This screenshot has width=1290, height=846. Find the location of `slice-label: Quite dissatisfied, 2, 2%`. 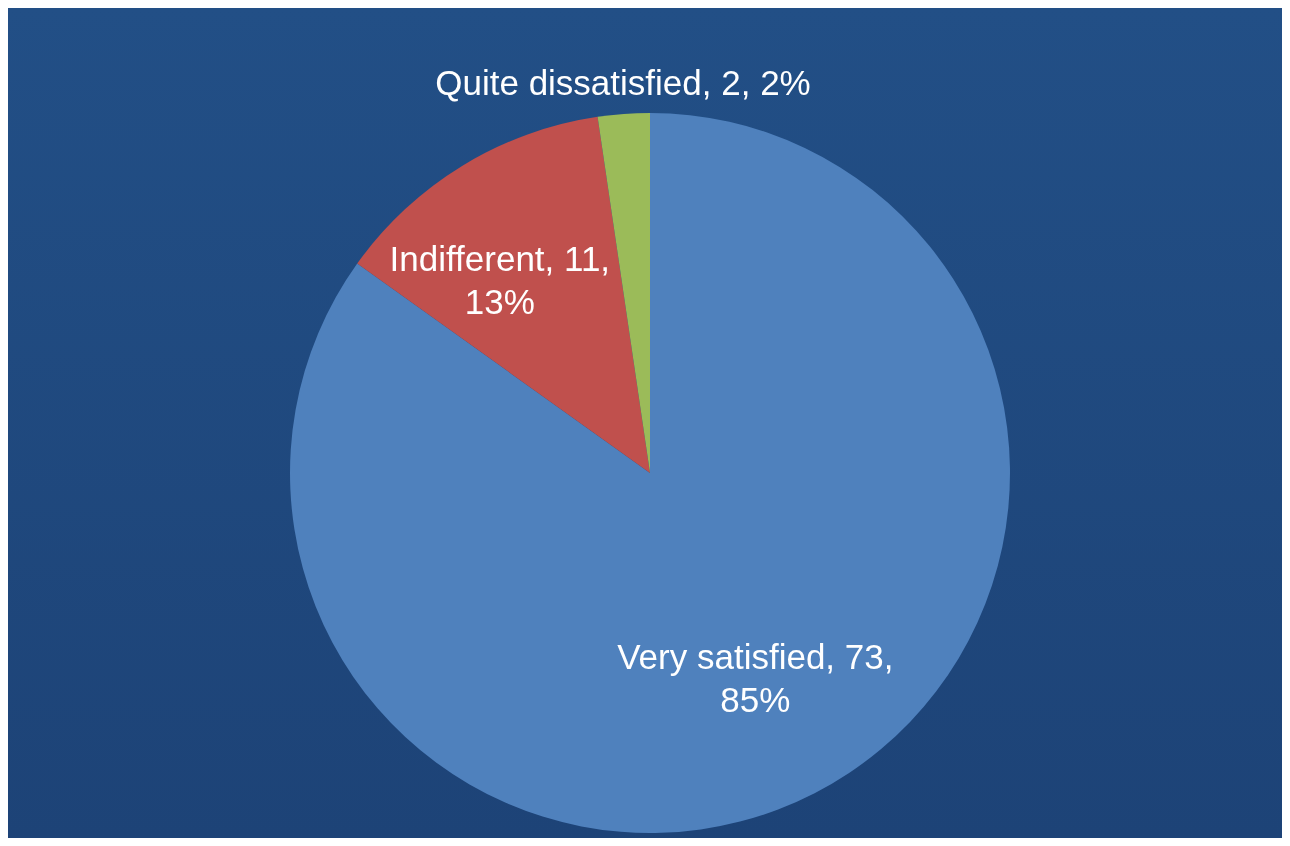

slice-label: Quite dissatisfied, 2, 2% is located at coordinates (623, 83).